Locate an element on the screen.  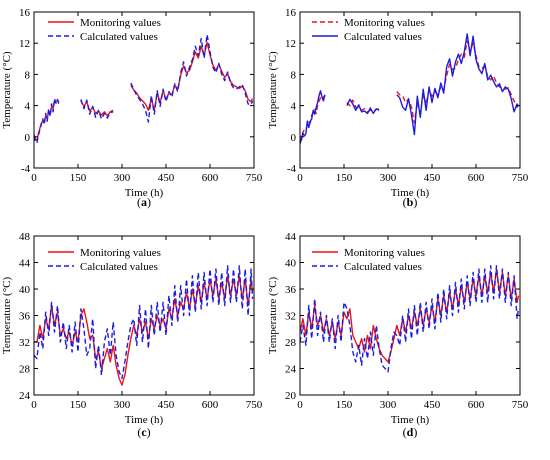
panel-label-letter: a is located at coordinates (144, 202).